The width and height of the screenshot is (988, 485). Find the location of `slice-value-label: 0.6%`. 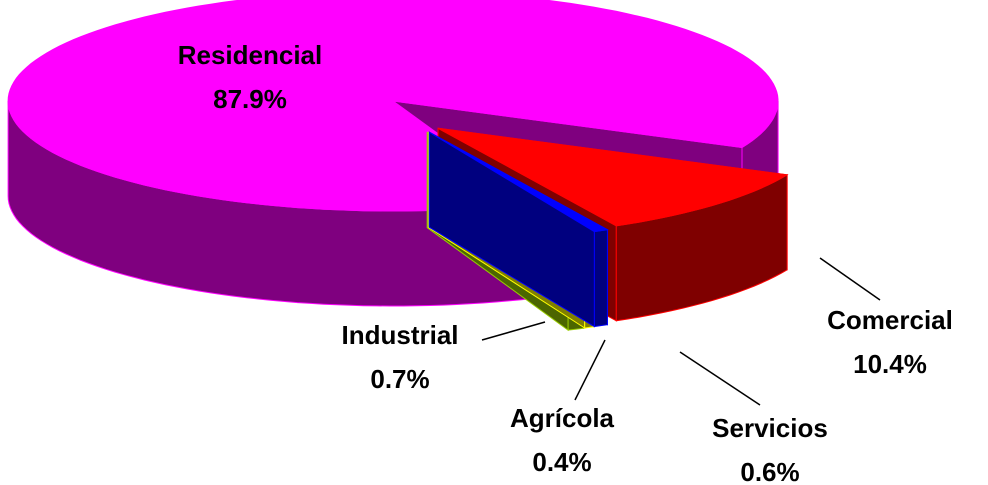

slice-value-label: 0.6% is located at coordinates (769, 471).